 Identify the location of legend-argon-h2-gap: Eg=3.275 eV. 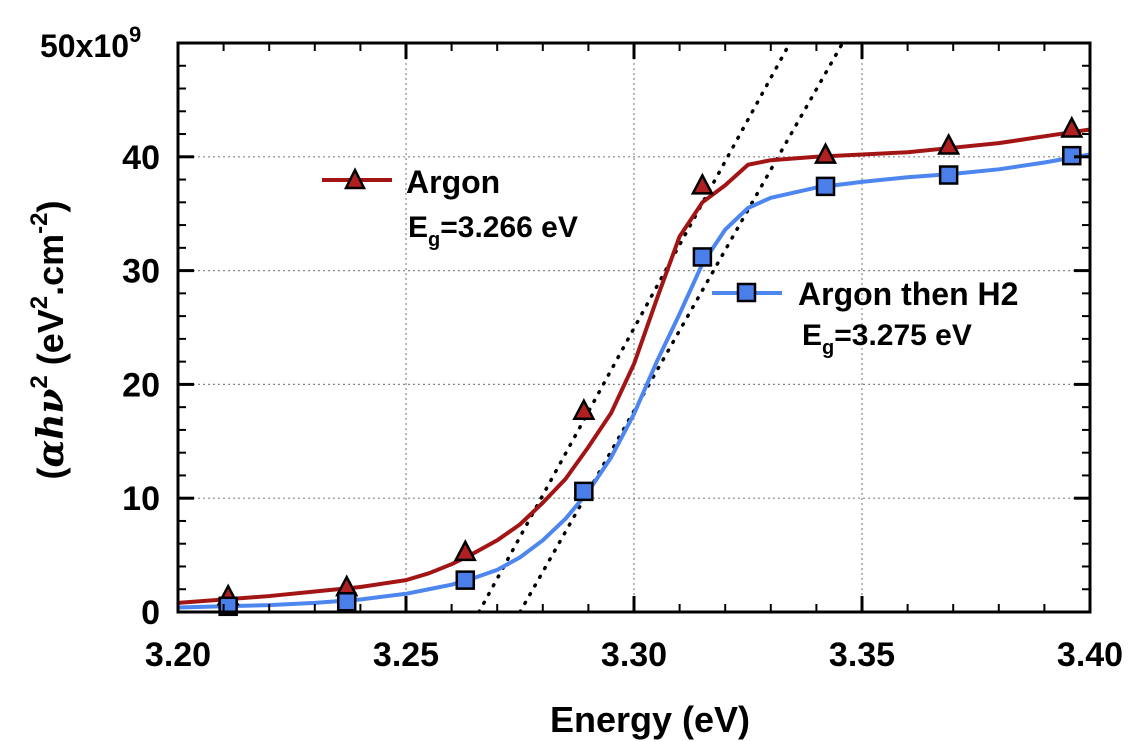
(887, 339).